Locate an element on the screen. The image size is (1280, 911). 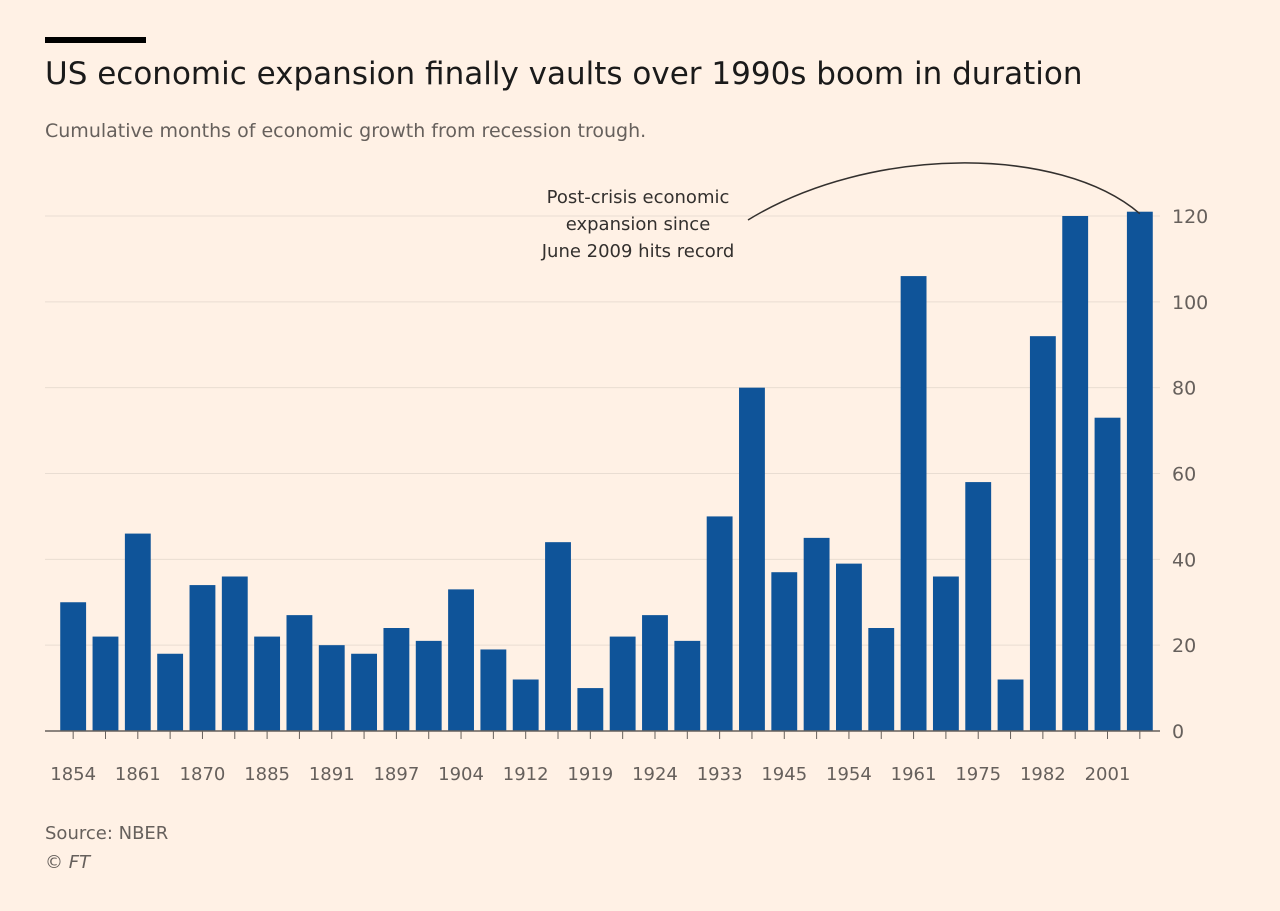
bar-1949 is located at coordinates (816, 634).